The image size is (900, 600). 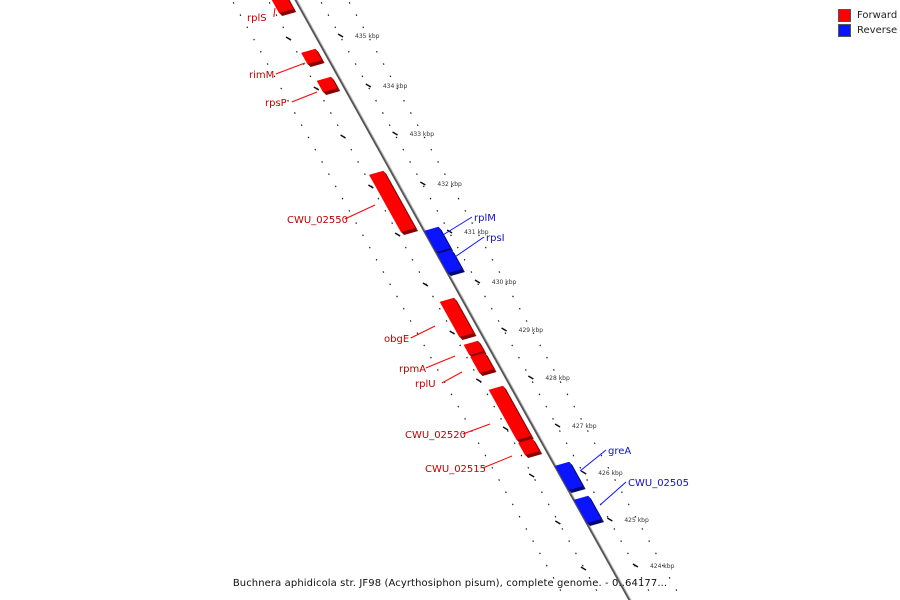 What do you see at coordinates (662, 566) in the screenshot?
I see `tick-label: 424 kbp` at bounding box center [662, 566].